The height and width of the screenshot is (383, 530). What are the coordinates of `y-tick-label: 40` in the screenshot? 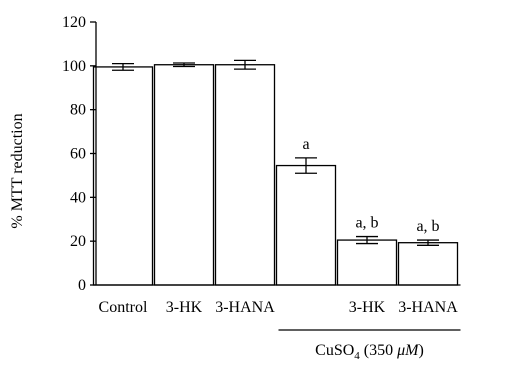 It's located at (78, 197).